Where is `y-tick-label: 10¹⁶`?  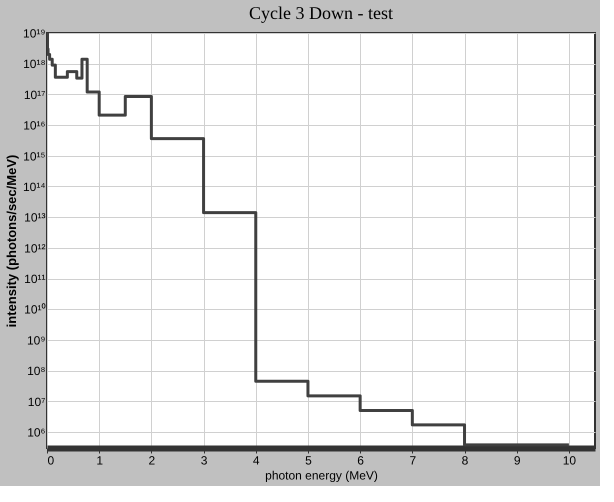
y-tick-label: 10¹⁶ is located at coordinates (34, 125).